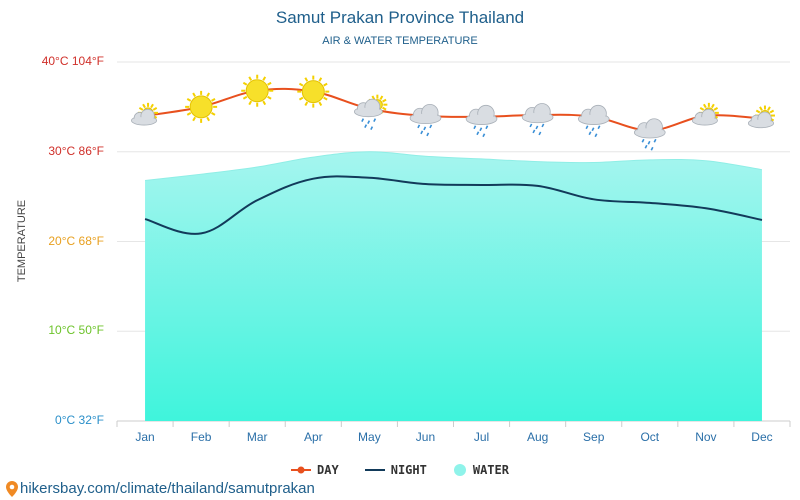 This screenshot has width=800, height=500. I want to click on map-pin-icon, so click(12, 488).